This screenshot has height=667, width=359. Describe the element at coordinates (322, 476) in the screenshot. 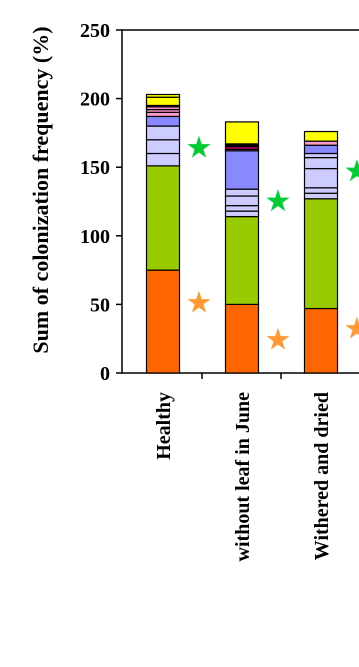

I see `x-category-label: Withered and dried` at that location.